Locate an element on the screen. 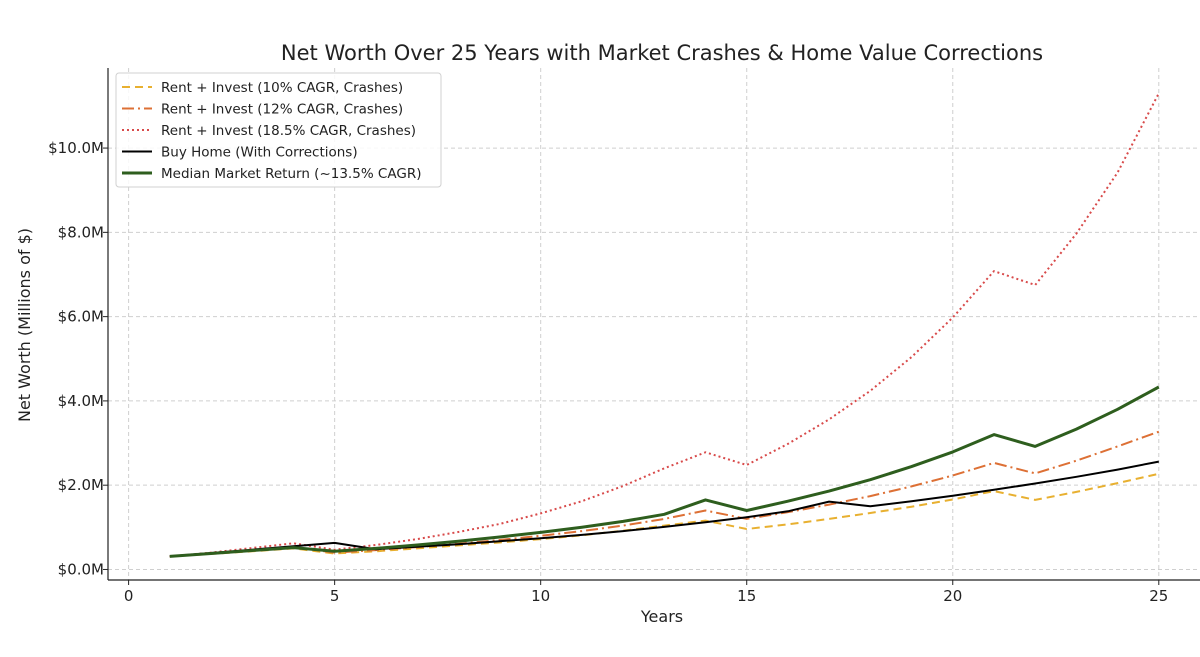 The width and height of the screenshot is (1200, 657). y-tick-label: $6.0M is located at coordinates (81, 317).